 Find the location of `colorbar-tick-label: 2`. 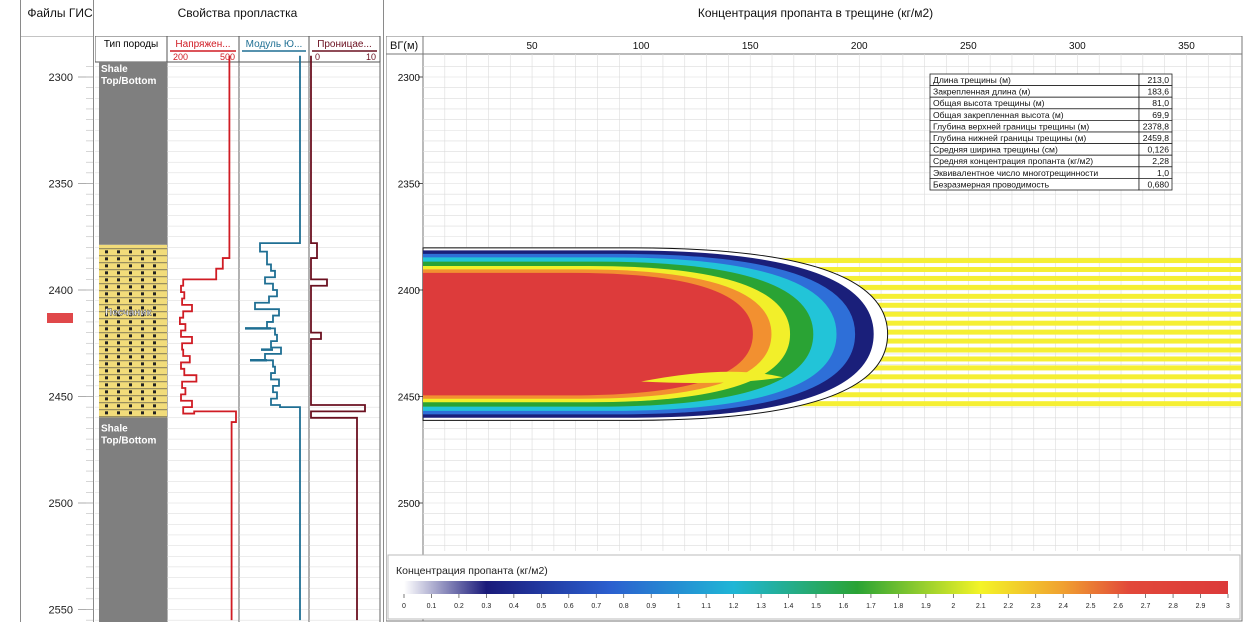

colorbar-tick-label: 2 is located at coordinates (953, 606).